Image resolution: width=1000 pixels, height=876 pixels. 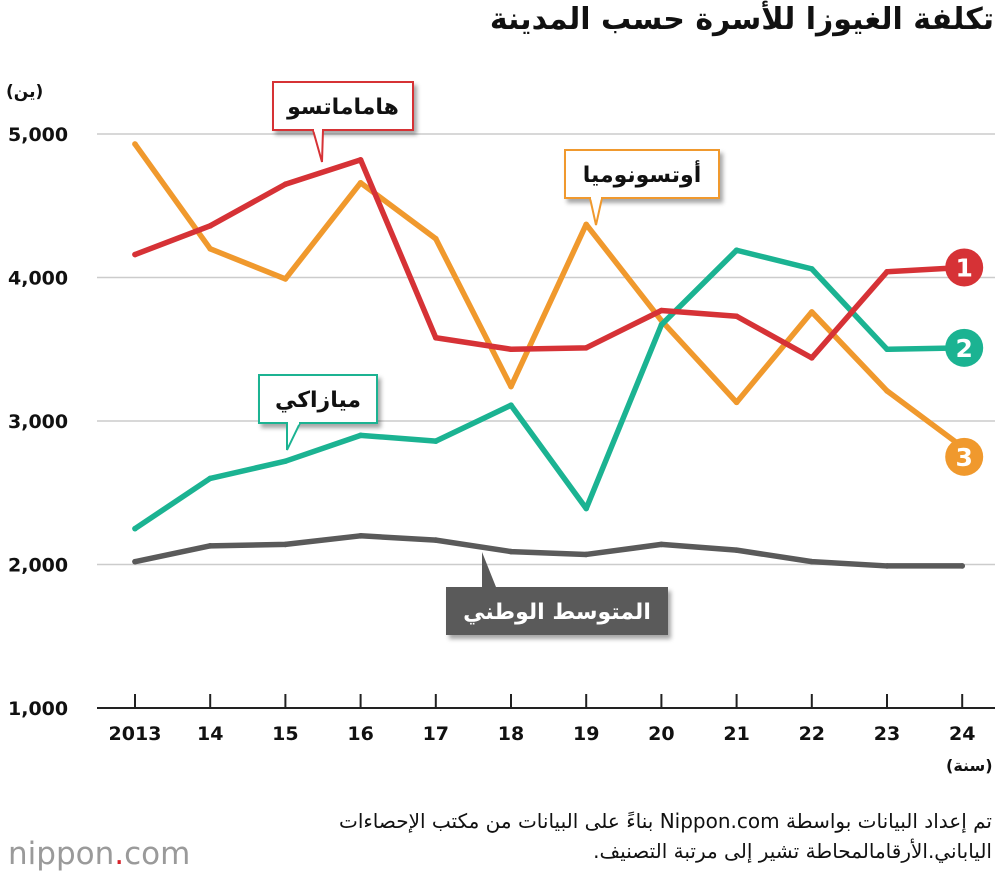 What do you see at coordinates (969, 765) in the screenshot?
I see `x-axis-unit: (سنة)` at bounding box center [969, 765].